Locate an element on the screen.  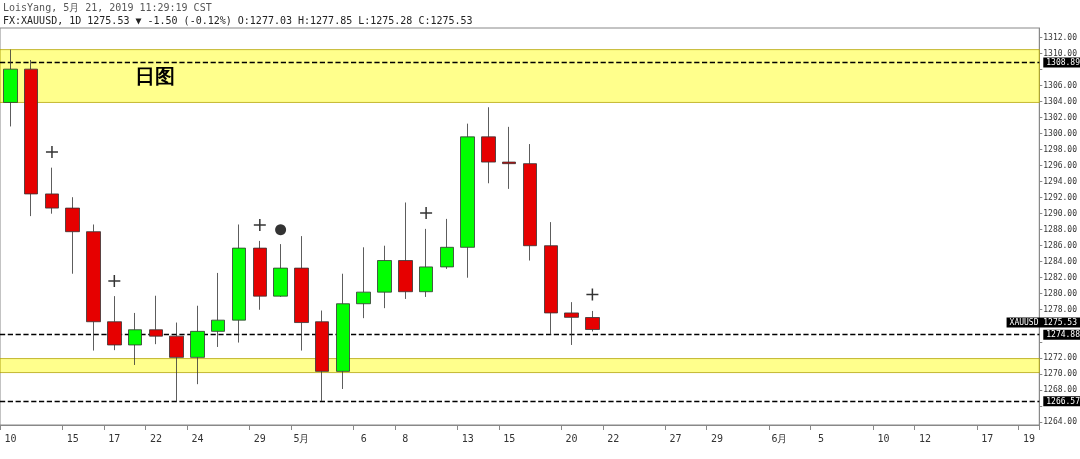
text: LoisYang, 5月 21, 2019 11:29:19 CST is located at coordinates (107, 7).